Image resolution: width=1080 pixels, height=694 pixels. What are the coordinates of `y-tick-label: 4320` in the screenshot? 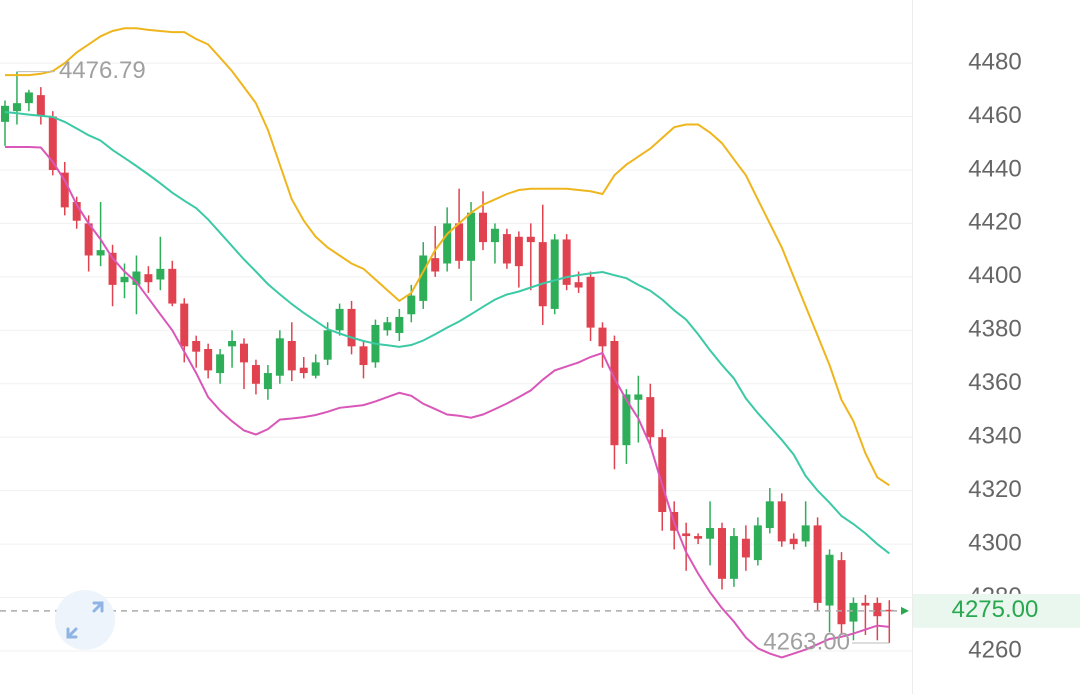 It's located at (994, 489).